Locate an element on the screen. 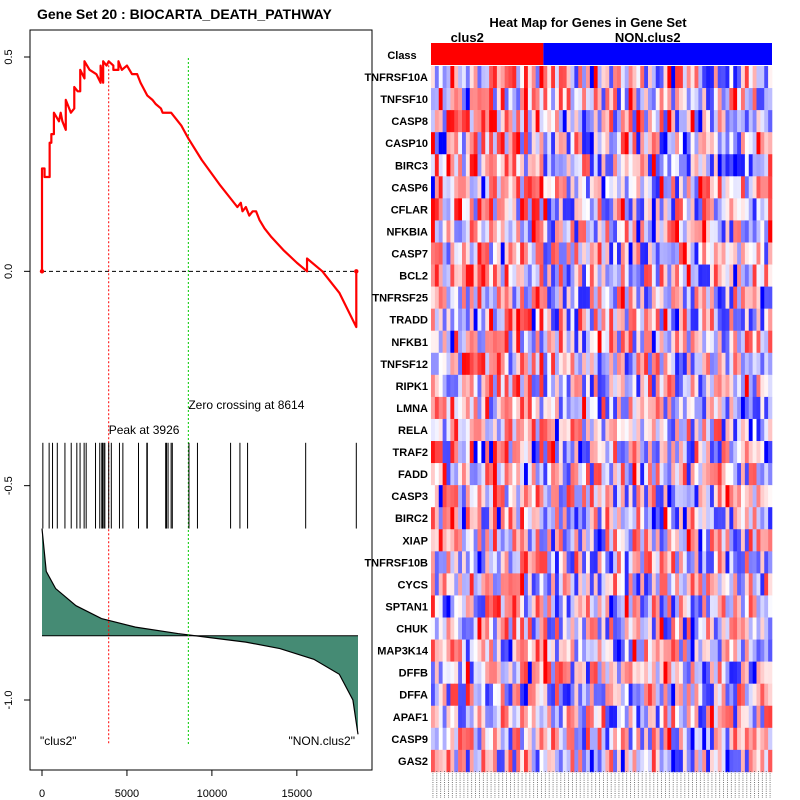 The image size is (800, 800). gene-label: TNFSF10 is located at coordinates (404, 100).